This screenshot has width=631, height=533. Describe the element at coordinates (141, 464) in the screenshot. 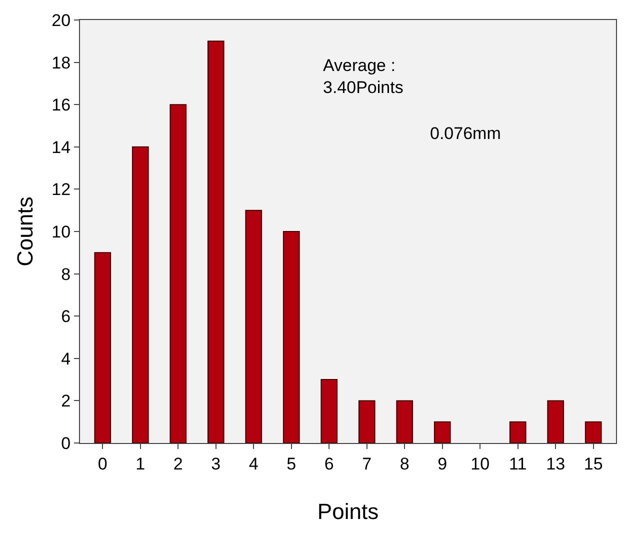

I see `x-tick-label: 1` at that location.